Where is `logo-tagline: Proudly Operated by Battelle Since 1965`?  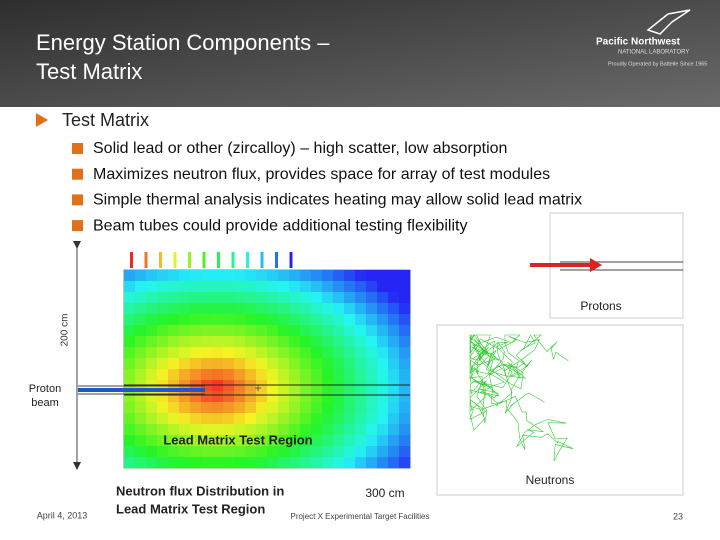
logo-tagline: Proudly Operated by Battelle Since 1965 is located at coordinates (657, 64).